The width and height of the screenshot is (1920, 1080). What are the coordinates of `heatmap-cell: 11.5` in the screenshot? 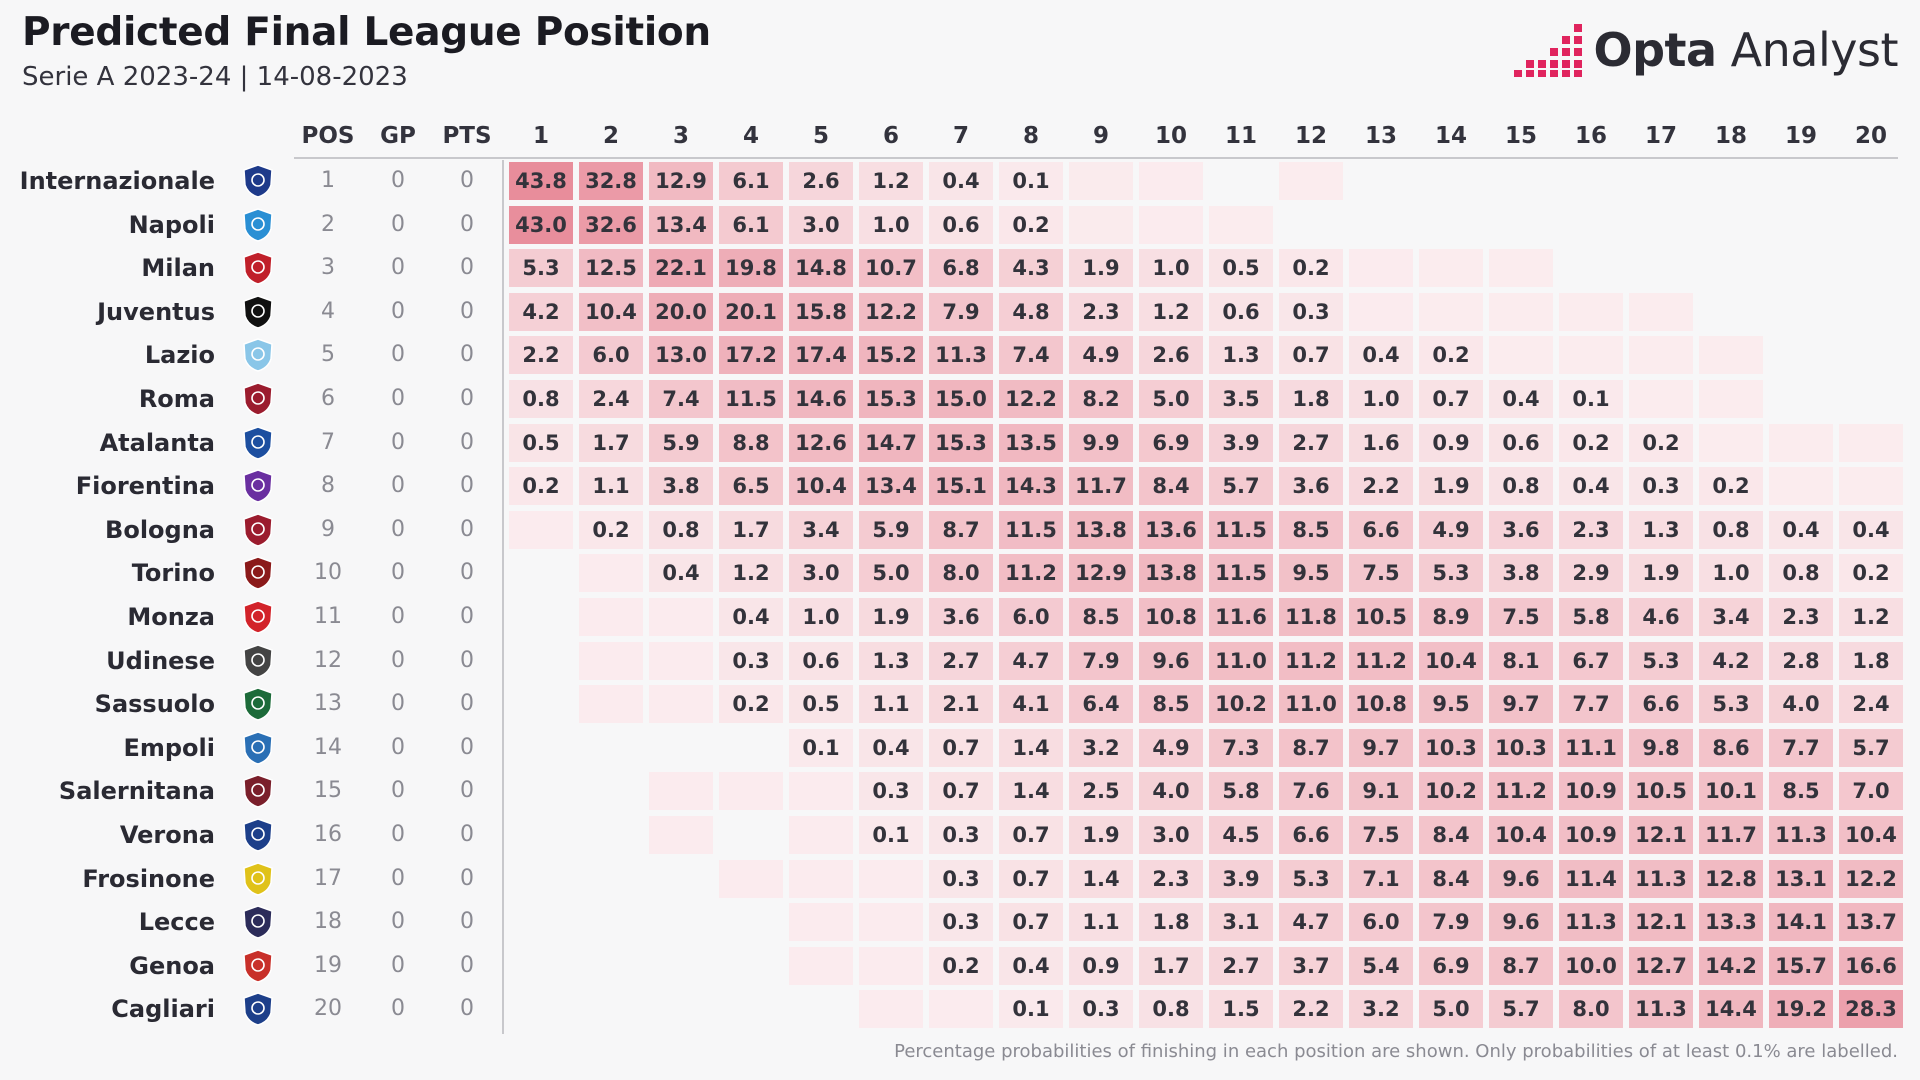 It's located at (751, 399).